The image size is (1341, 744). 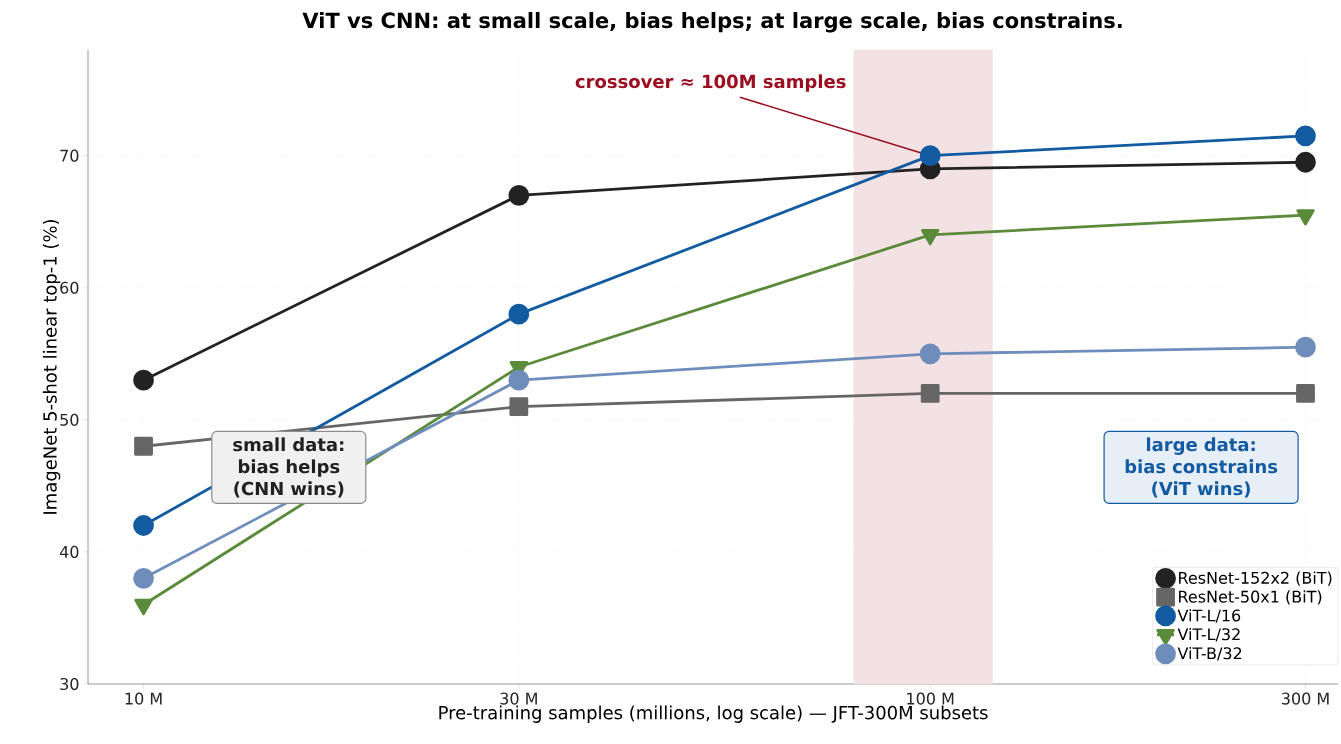 What do you see at coordinates (1201, 467) in the screenshot?
I see `annotation: large data: bias constrains (ViT wins)` at bounding box center [1201, 467].